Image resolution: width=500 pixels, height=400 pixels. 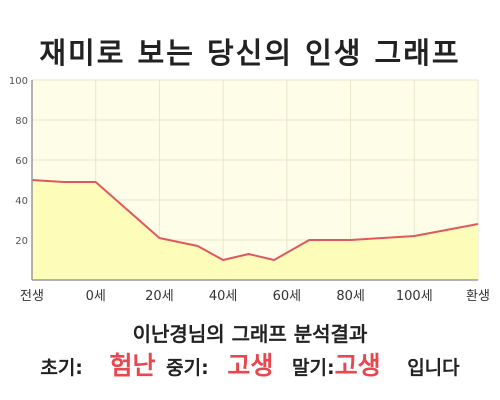 I want to click on x-tick-label: 환생, so click(x=478, y=296).